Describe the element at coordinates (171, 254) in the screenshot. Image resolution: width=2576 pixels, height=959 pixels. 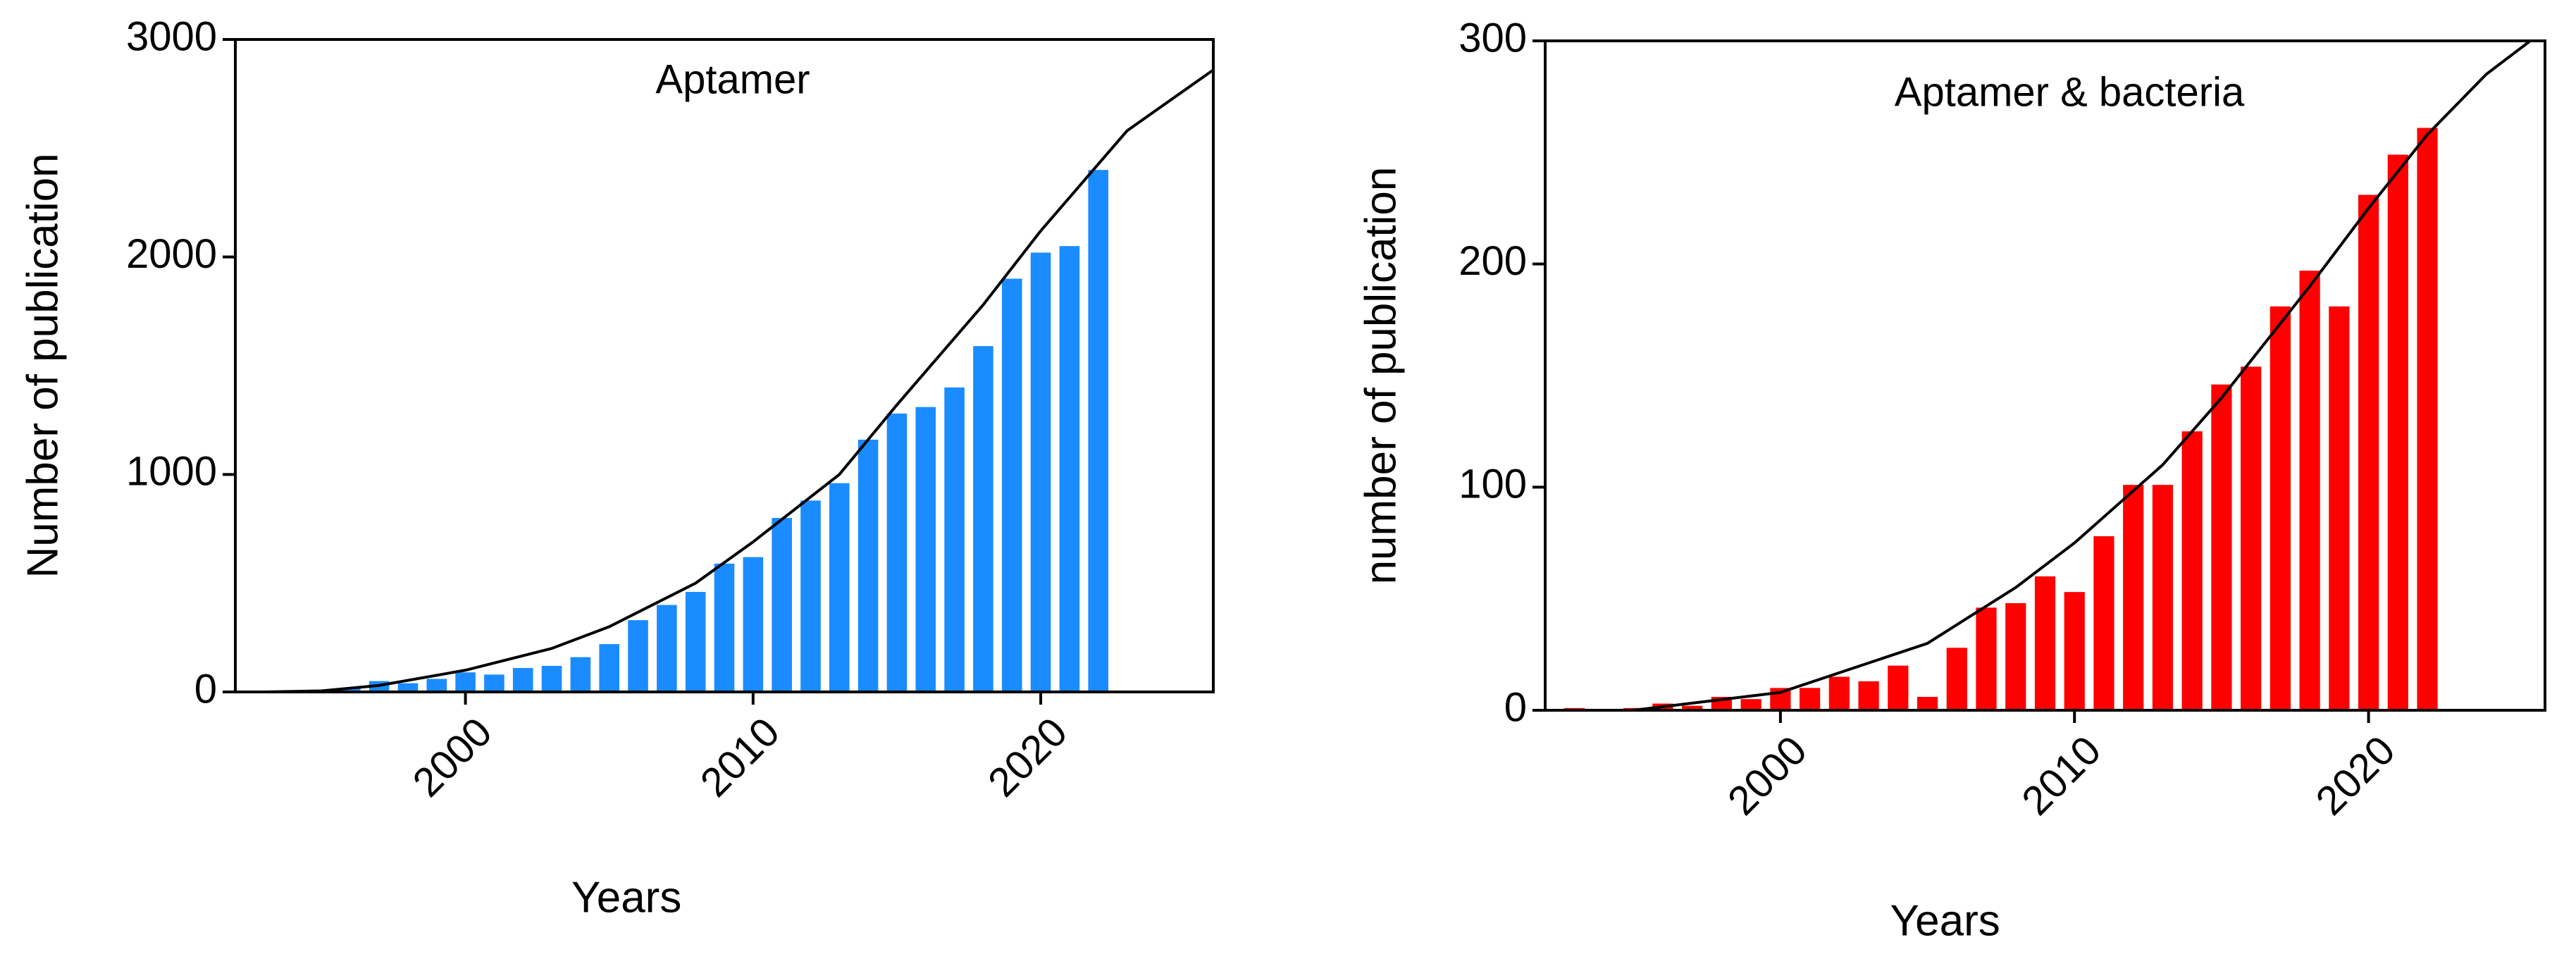
I see `y-tick-label: 2000` at that location.